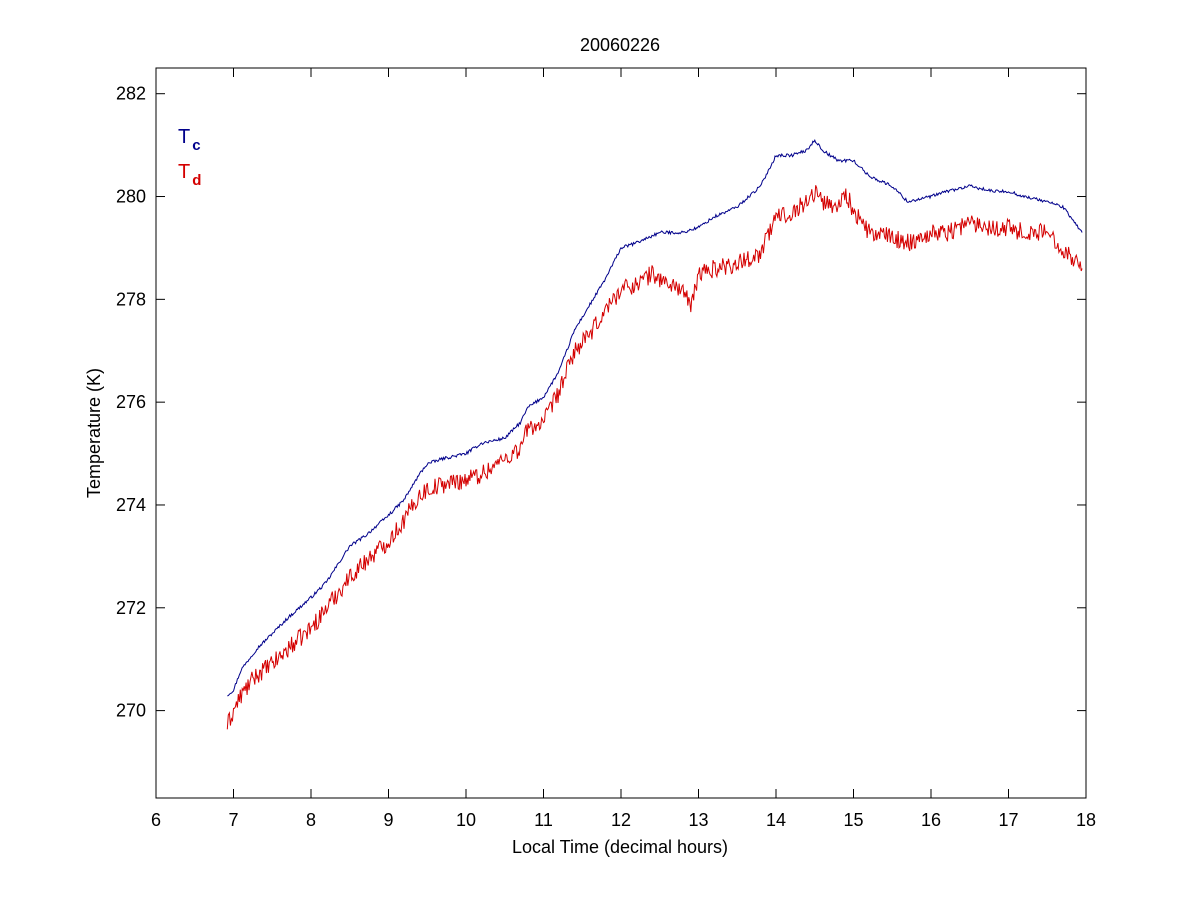  What do you see at coordinates (196, 180) in the screenshot?
I see `legend-td-sub: d` at bounding box center [196, 180].